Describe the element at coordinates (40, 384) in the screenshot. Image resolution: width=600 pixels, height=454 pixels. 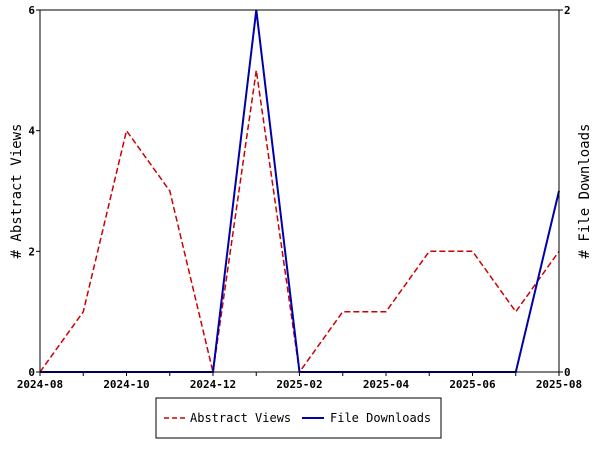
I see `x-tick-label: 2024-08` at that location.